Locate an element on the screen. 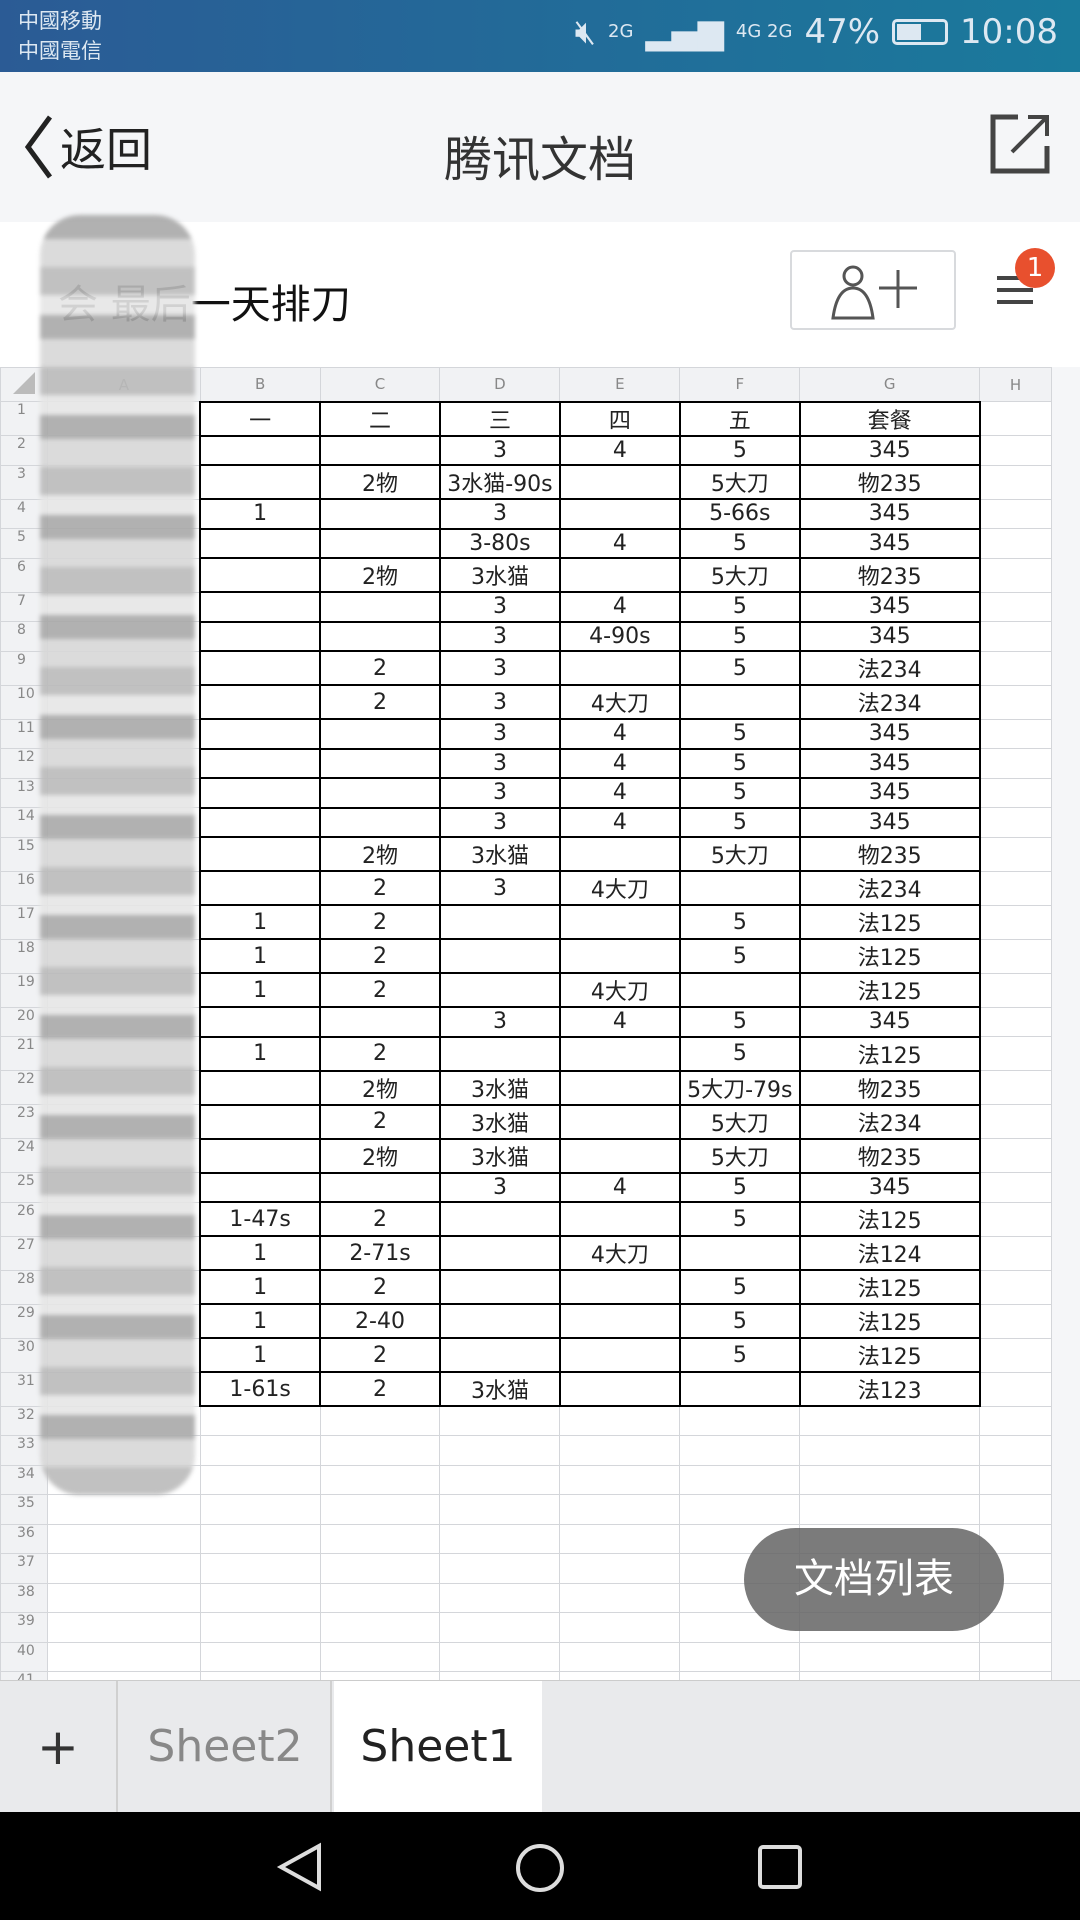 This screenshot has height=1920, width=1080. row-number: 25 is located at coordinates (24, 1187).